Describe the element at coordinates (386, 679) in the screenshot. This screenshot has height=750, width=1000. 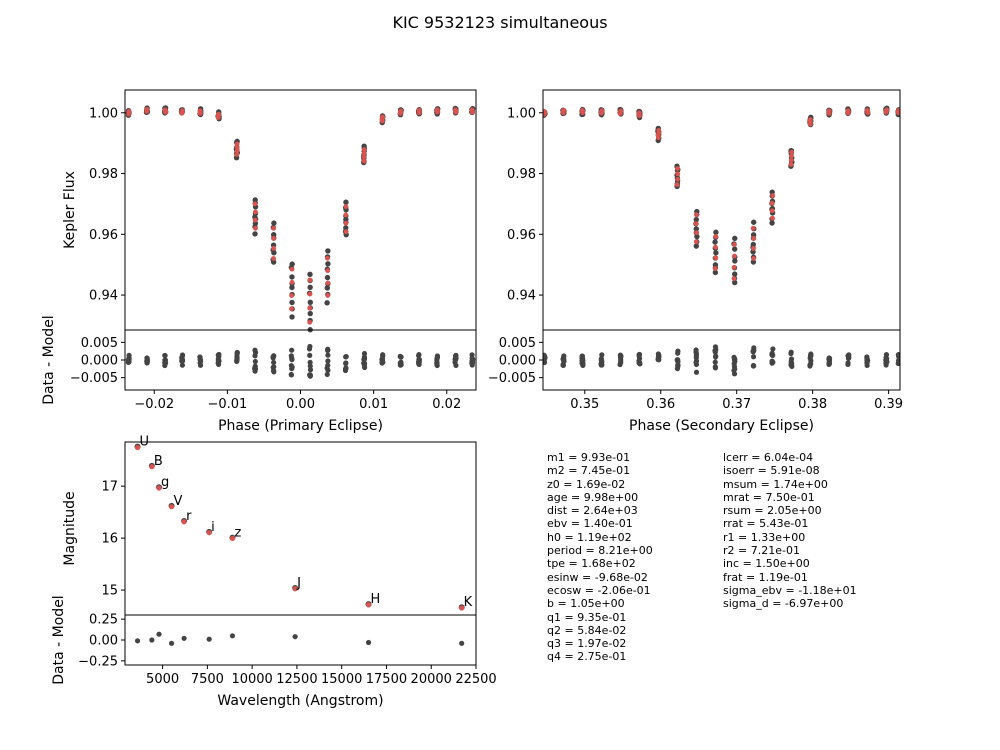
I see `x-tick-label: 17500` at that location.